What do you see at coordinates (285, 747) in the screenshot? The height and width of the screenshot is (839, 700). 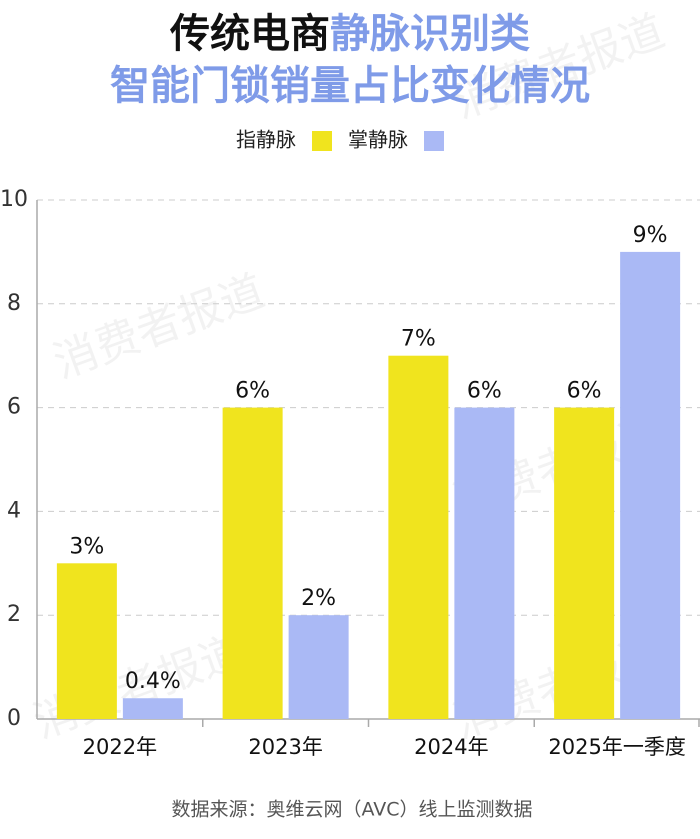 I see `x-tick-label: 2023年` at bounding box center [285, 747].